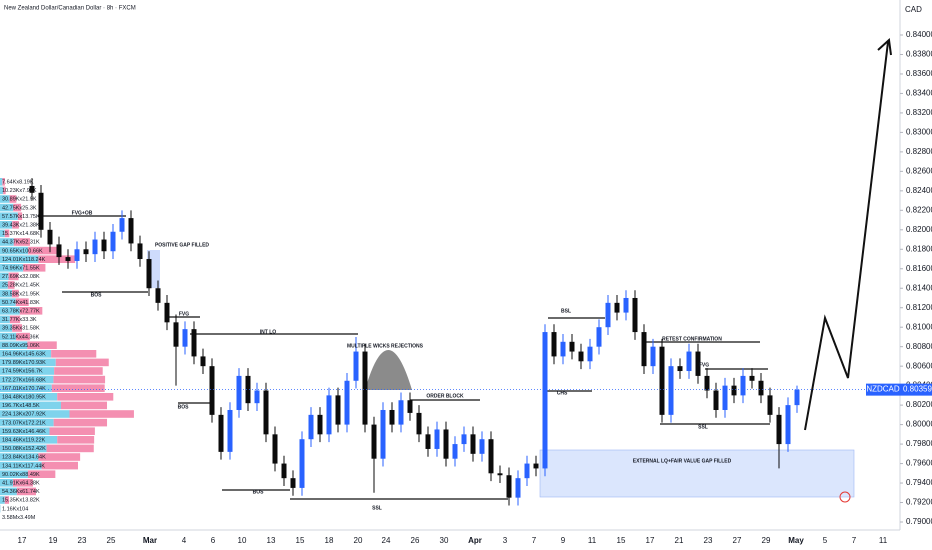  What do you see at coordinates (24, 458) in the screenshot?
I see `vp-label: 123.84Kx134.64K` at bounding box center [24, 458].